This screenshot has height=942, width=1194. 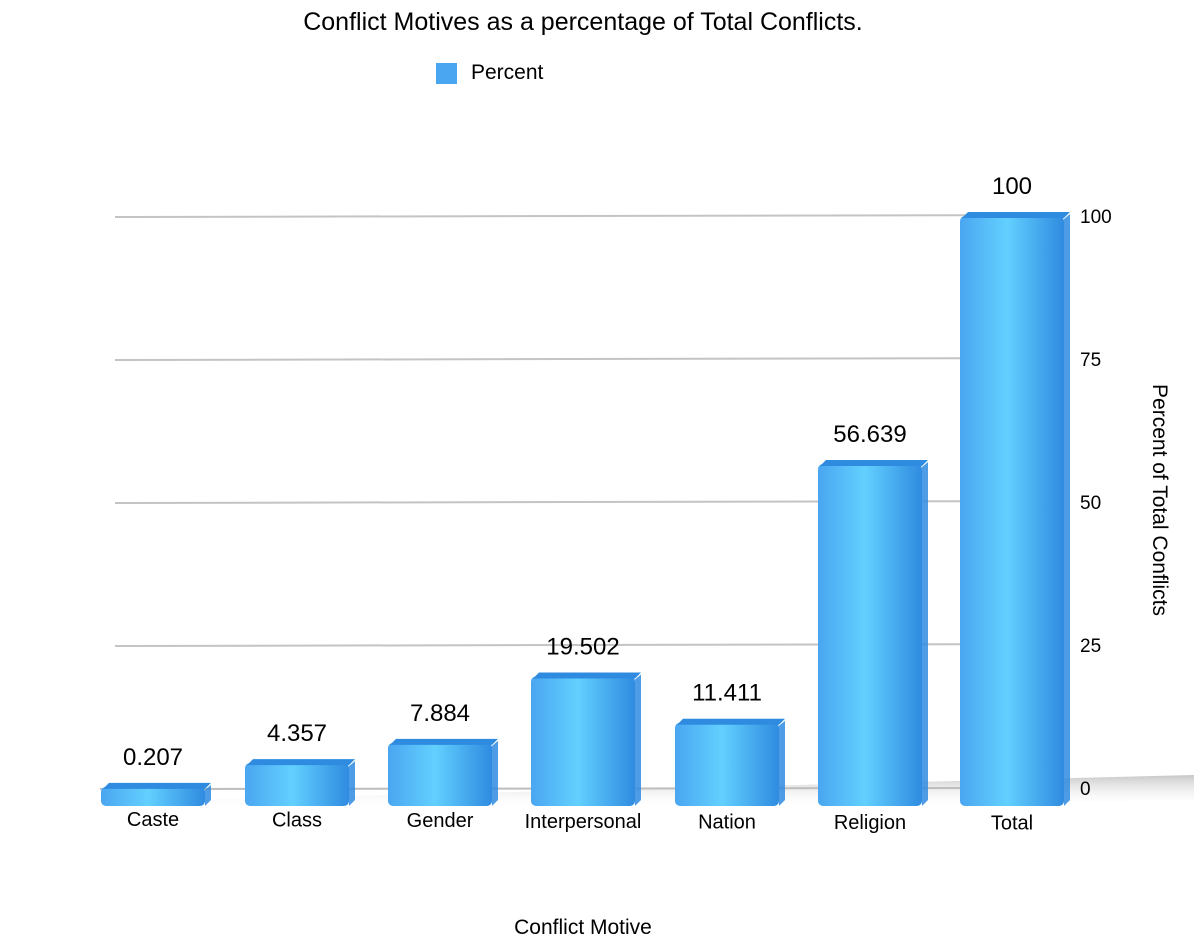 What do you see at coordinates (1012, 186) in the screenshot?
I see `data-label: 100` at bounding box center [1012, 186].